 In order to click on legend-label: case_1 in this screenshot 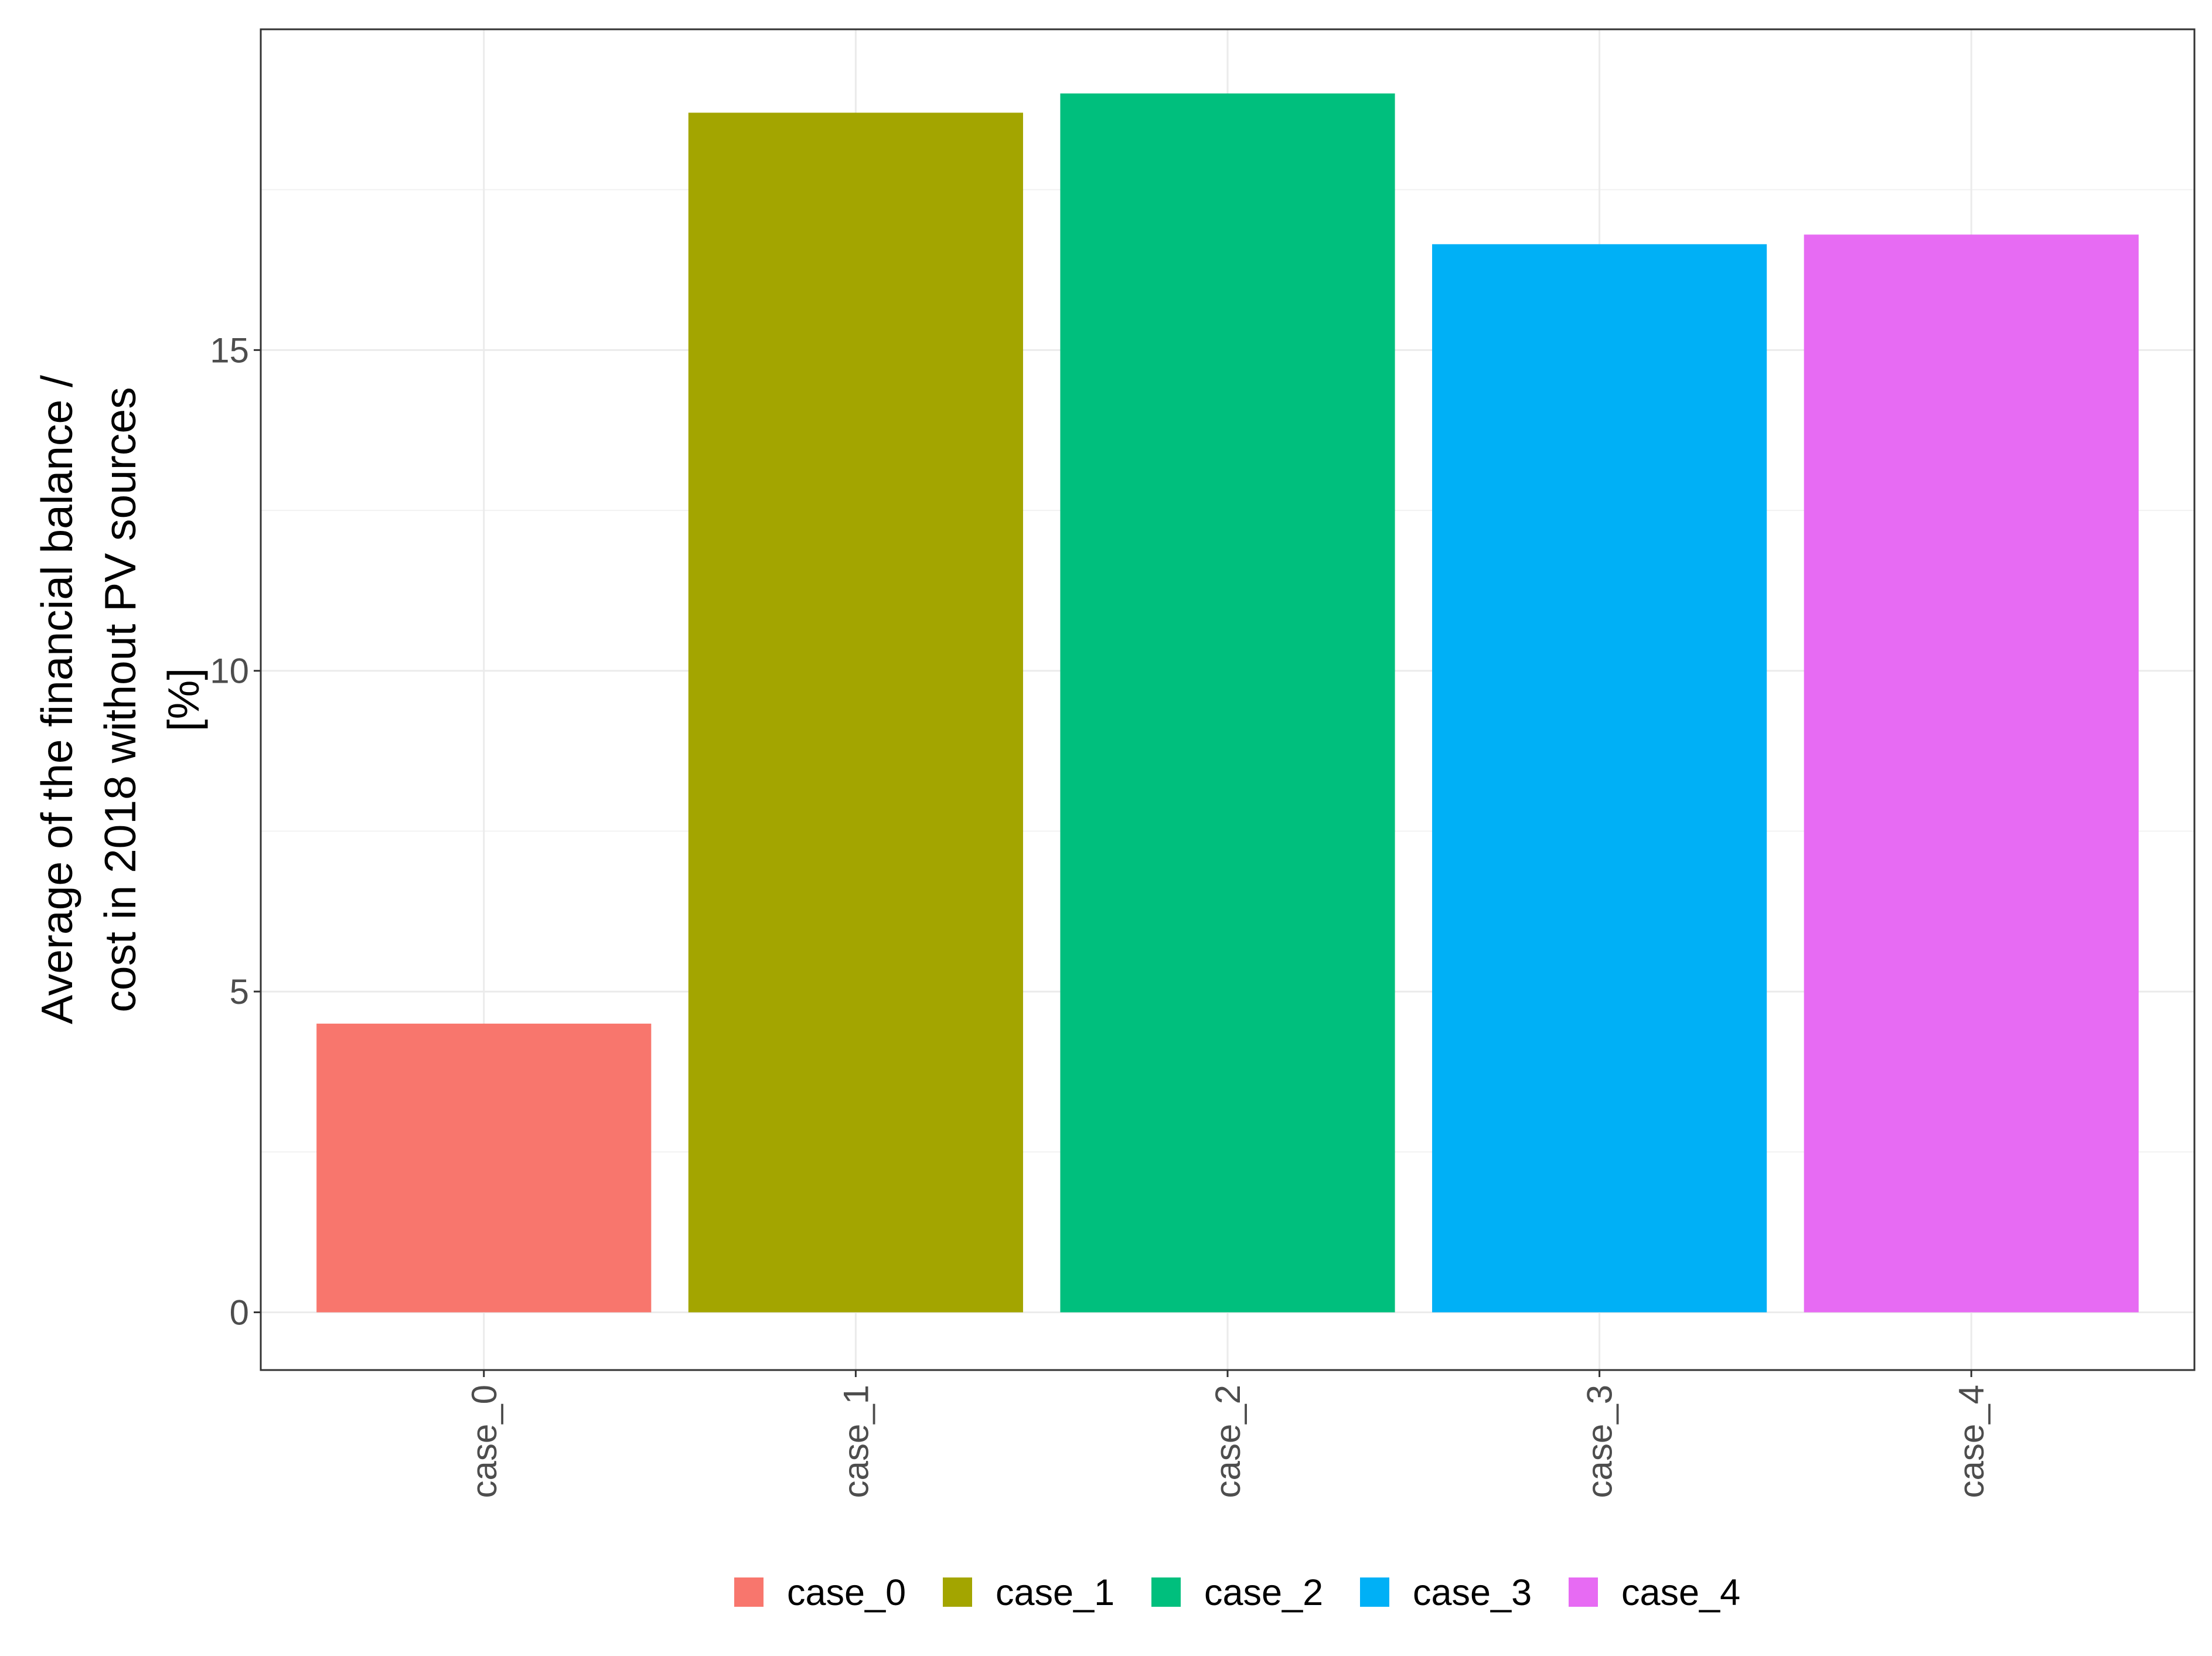, I will do `click(1055, 1592)`.